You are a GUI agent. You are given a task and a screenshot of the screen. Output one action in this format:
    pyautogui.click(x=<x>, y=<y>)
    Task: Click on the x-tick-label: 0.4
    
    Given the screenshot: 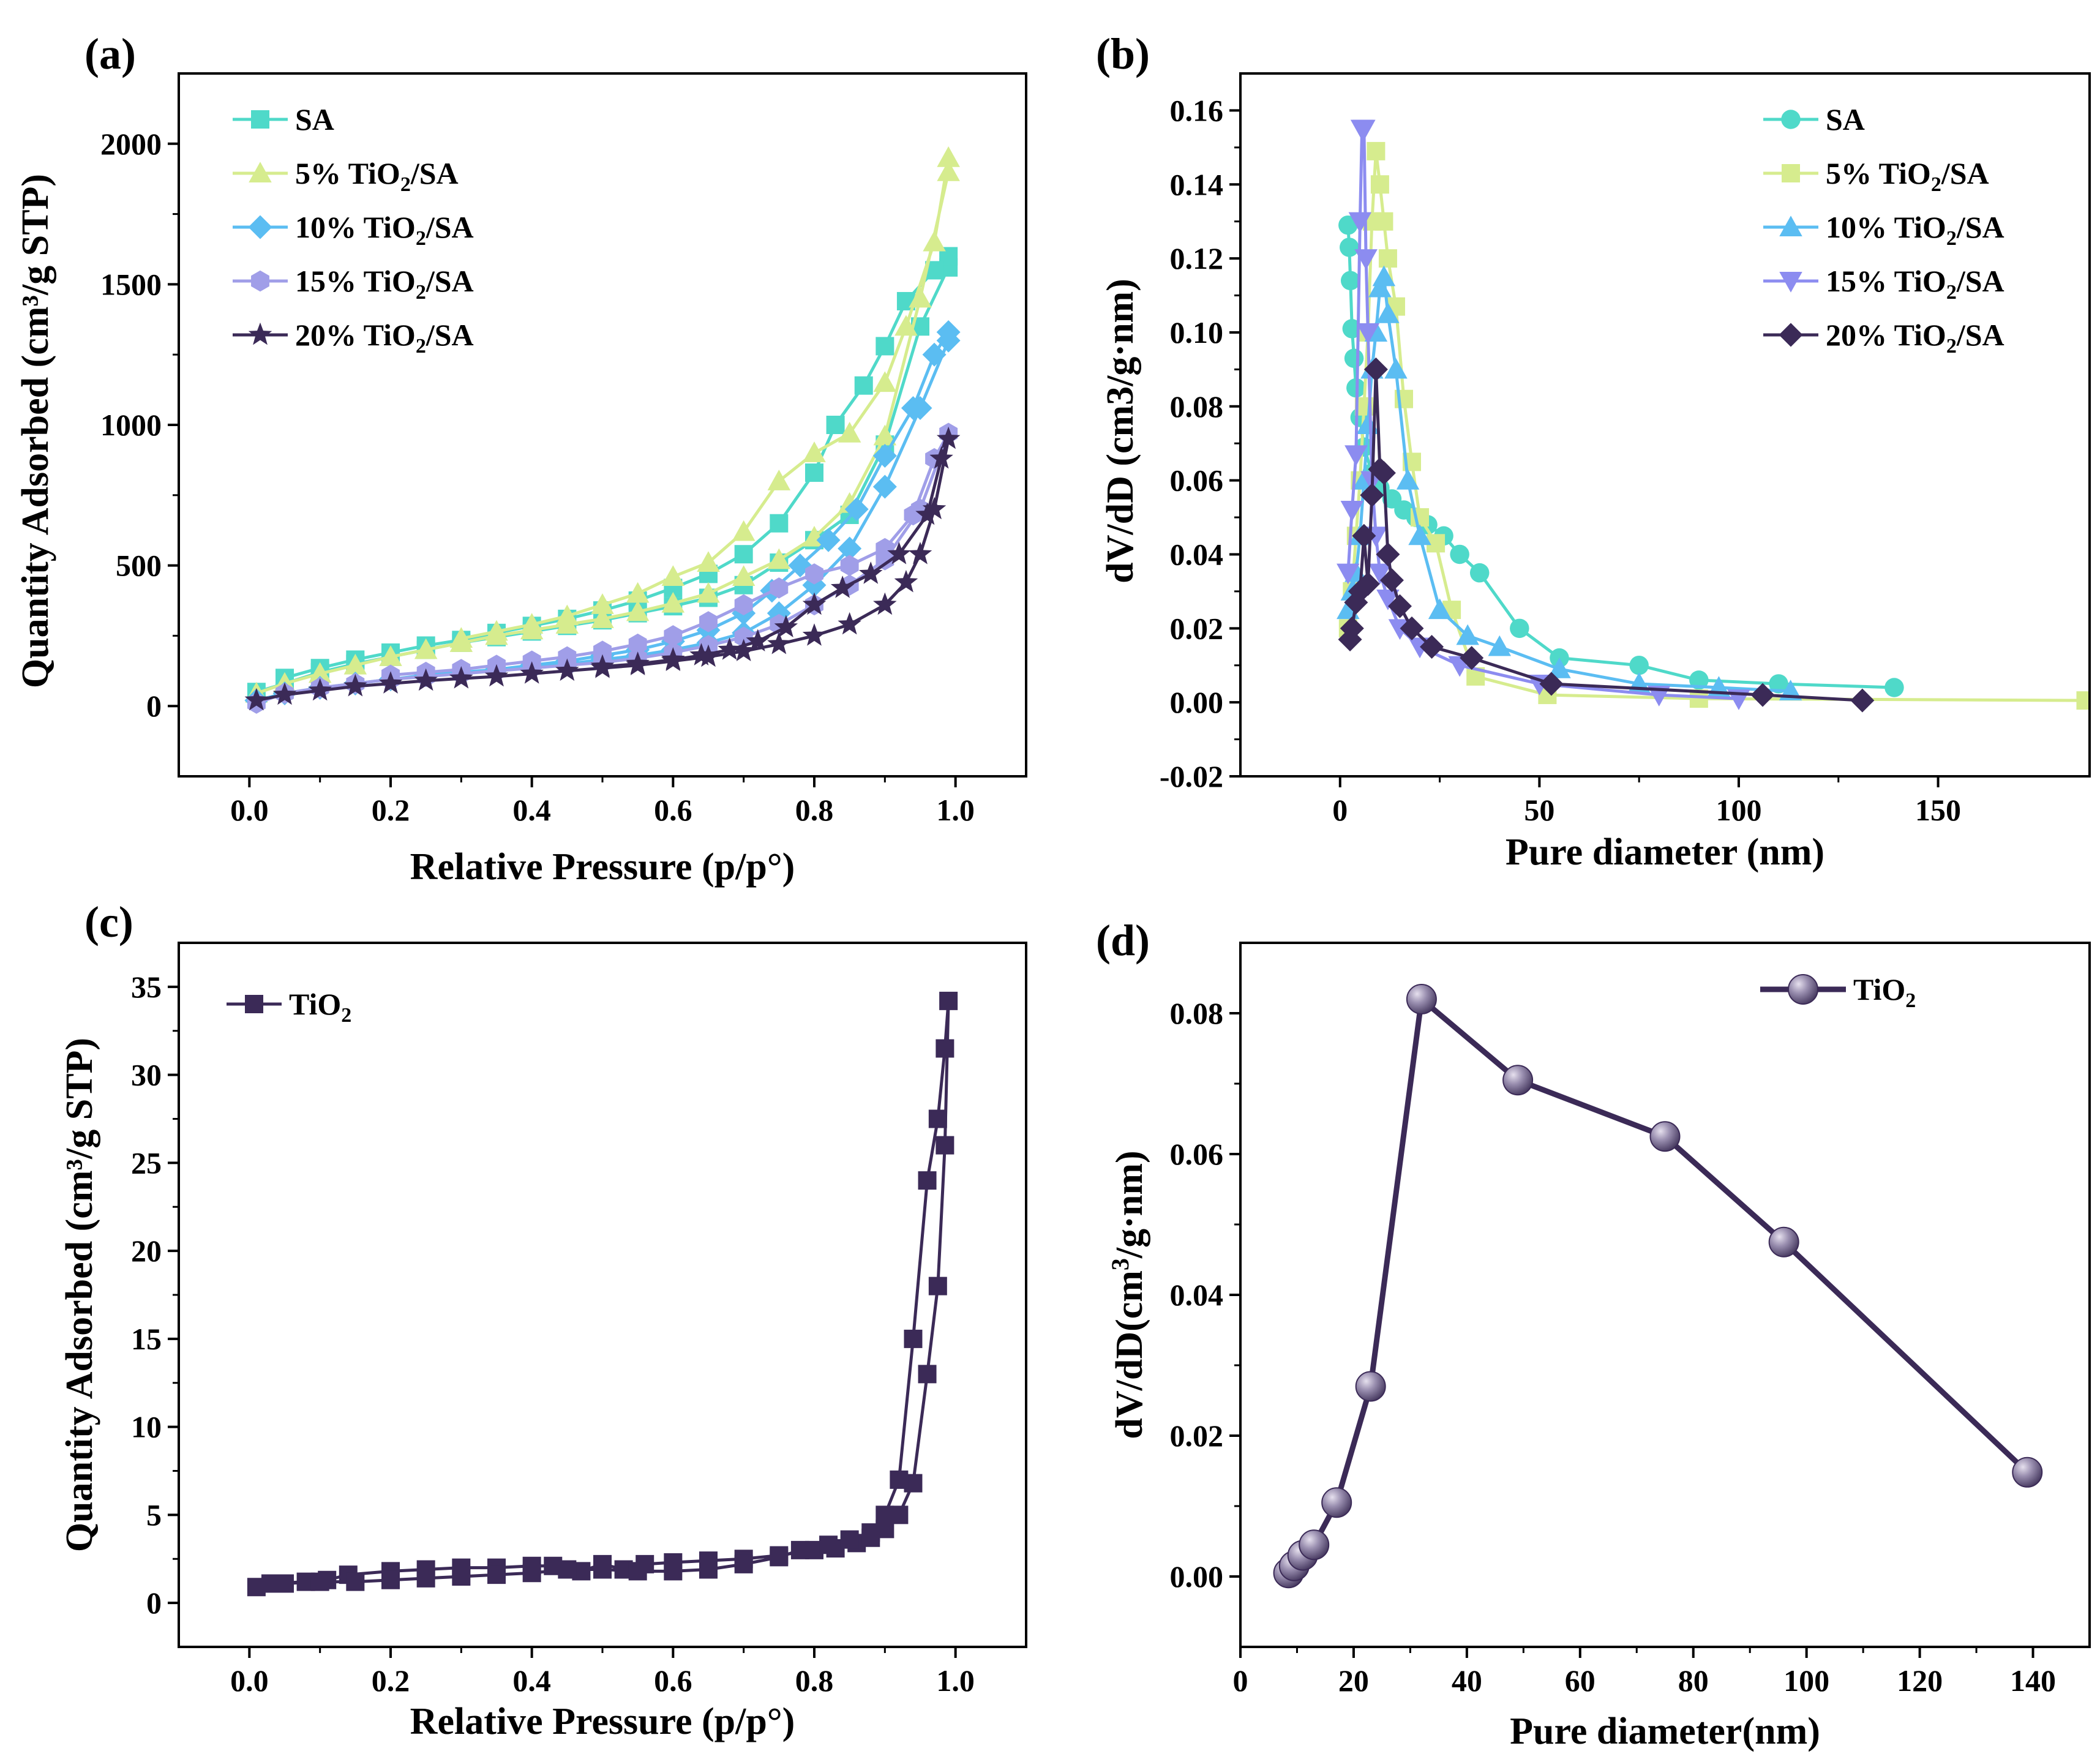 What is the action you would take?
    pyautogui.click(x=531, y=810)
    